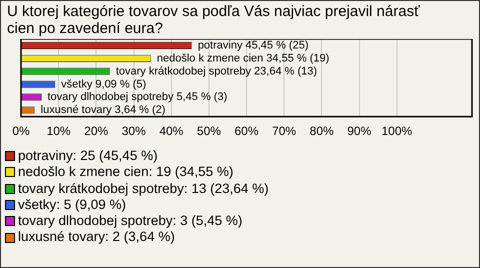  Describe the element at coordinates (322, 131) in the screenshot. I see `x-tick-label: 80%` at that location.